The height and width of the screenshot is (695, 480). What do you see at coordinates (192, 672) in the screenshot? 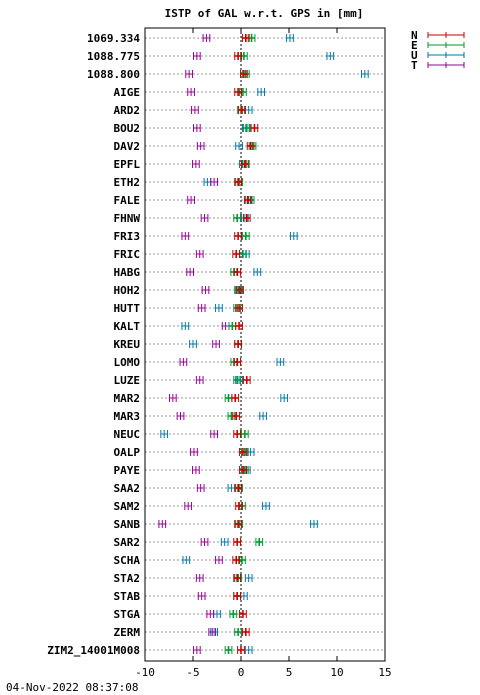
I see `x-tick-label: -5` at bounding box center [192, 672].